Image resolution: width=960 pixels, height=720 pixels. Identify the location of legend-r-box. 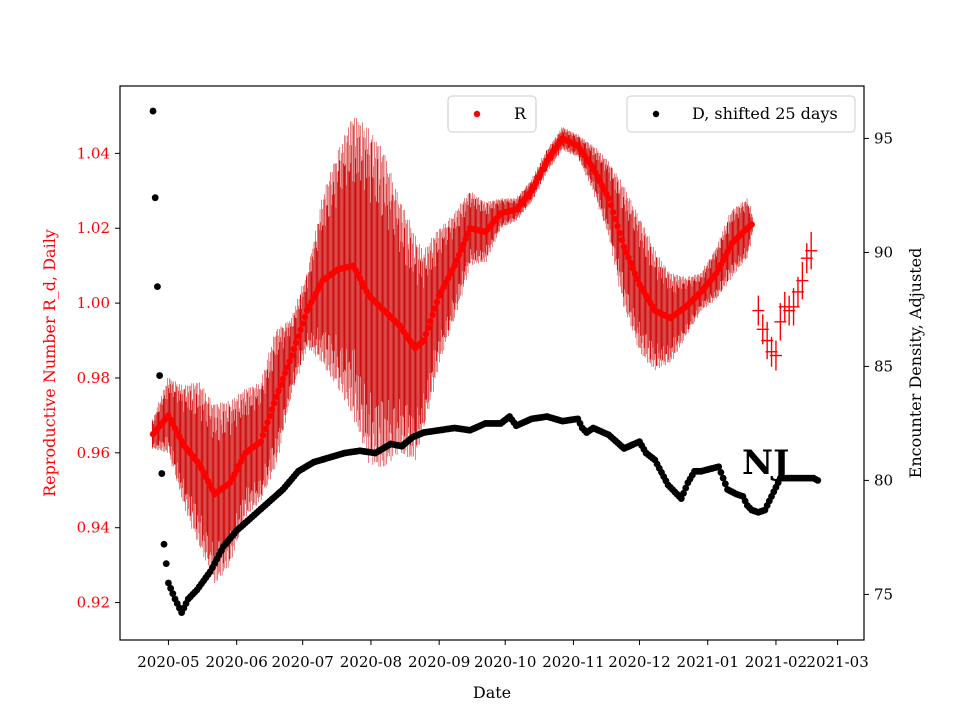
(492, 114).